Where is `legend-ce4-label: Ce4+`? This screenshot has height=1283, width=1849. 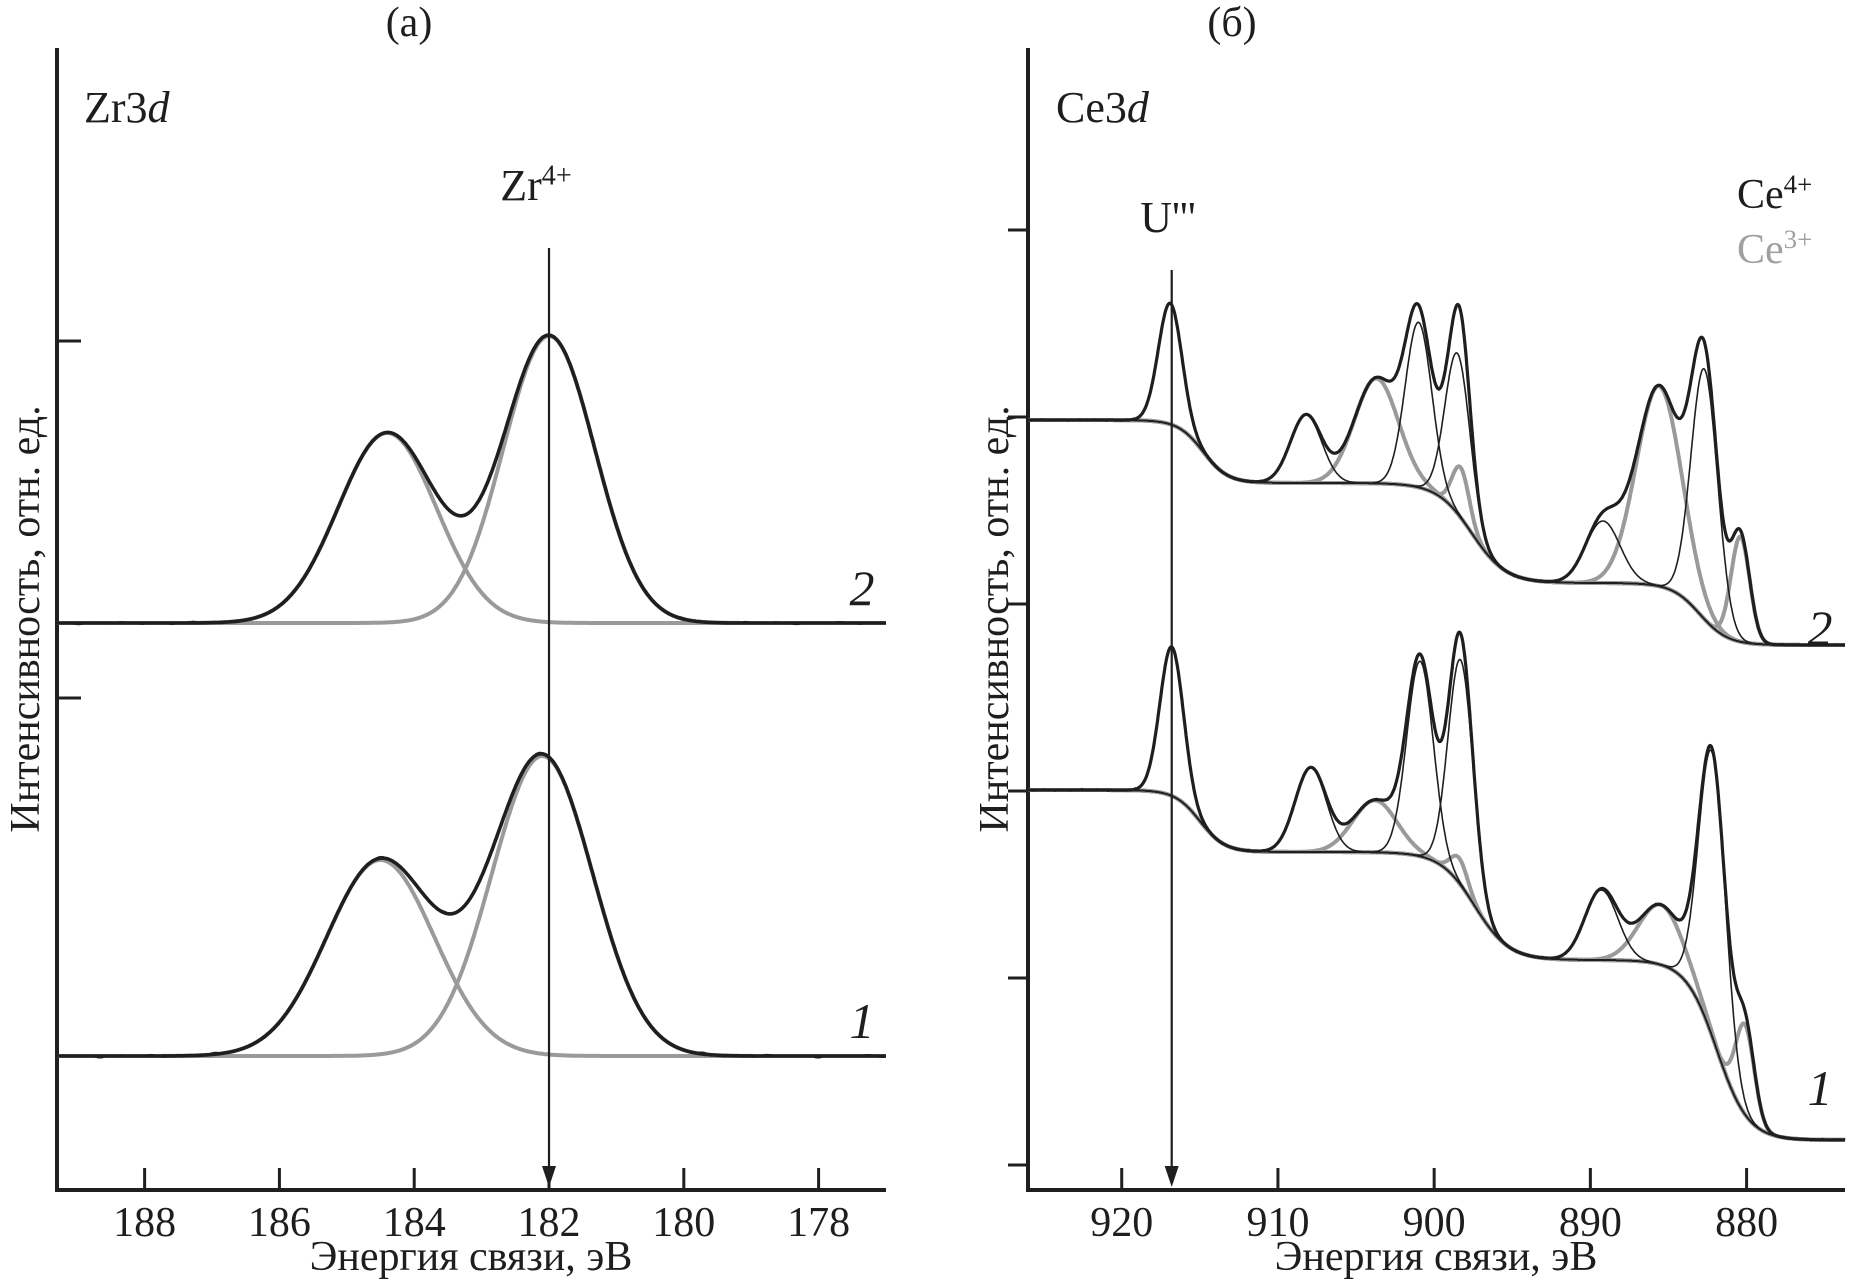
legend-ce4-label: Ce4+ is located at coordinates (1775, 193).